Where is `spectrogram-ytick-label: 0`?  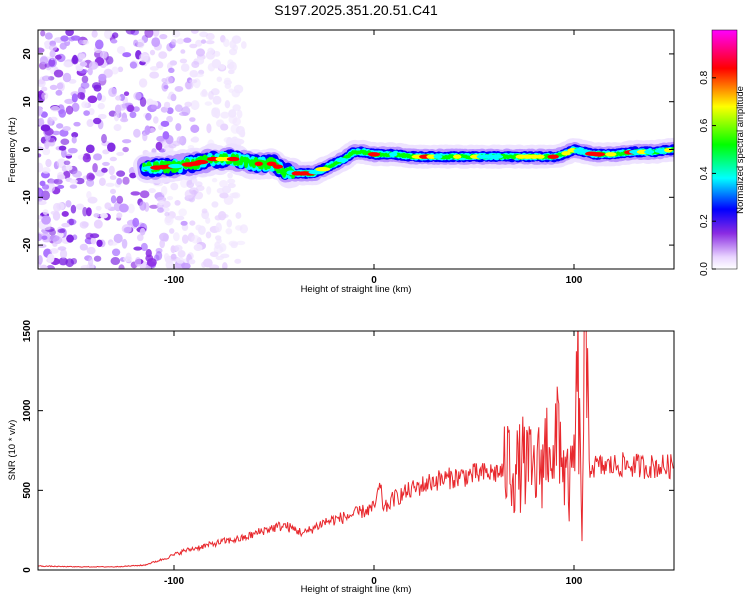 spectrogram-ytick-label: 0 is located at coordinates (27, 149).